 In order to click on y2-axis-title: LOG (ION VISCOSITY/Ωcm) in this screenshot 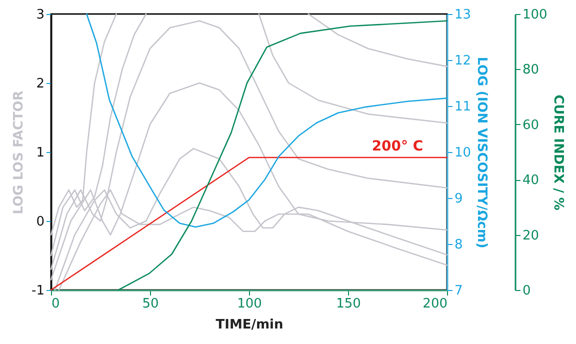, I will do `click(482, 152)`.